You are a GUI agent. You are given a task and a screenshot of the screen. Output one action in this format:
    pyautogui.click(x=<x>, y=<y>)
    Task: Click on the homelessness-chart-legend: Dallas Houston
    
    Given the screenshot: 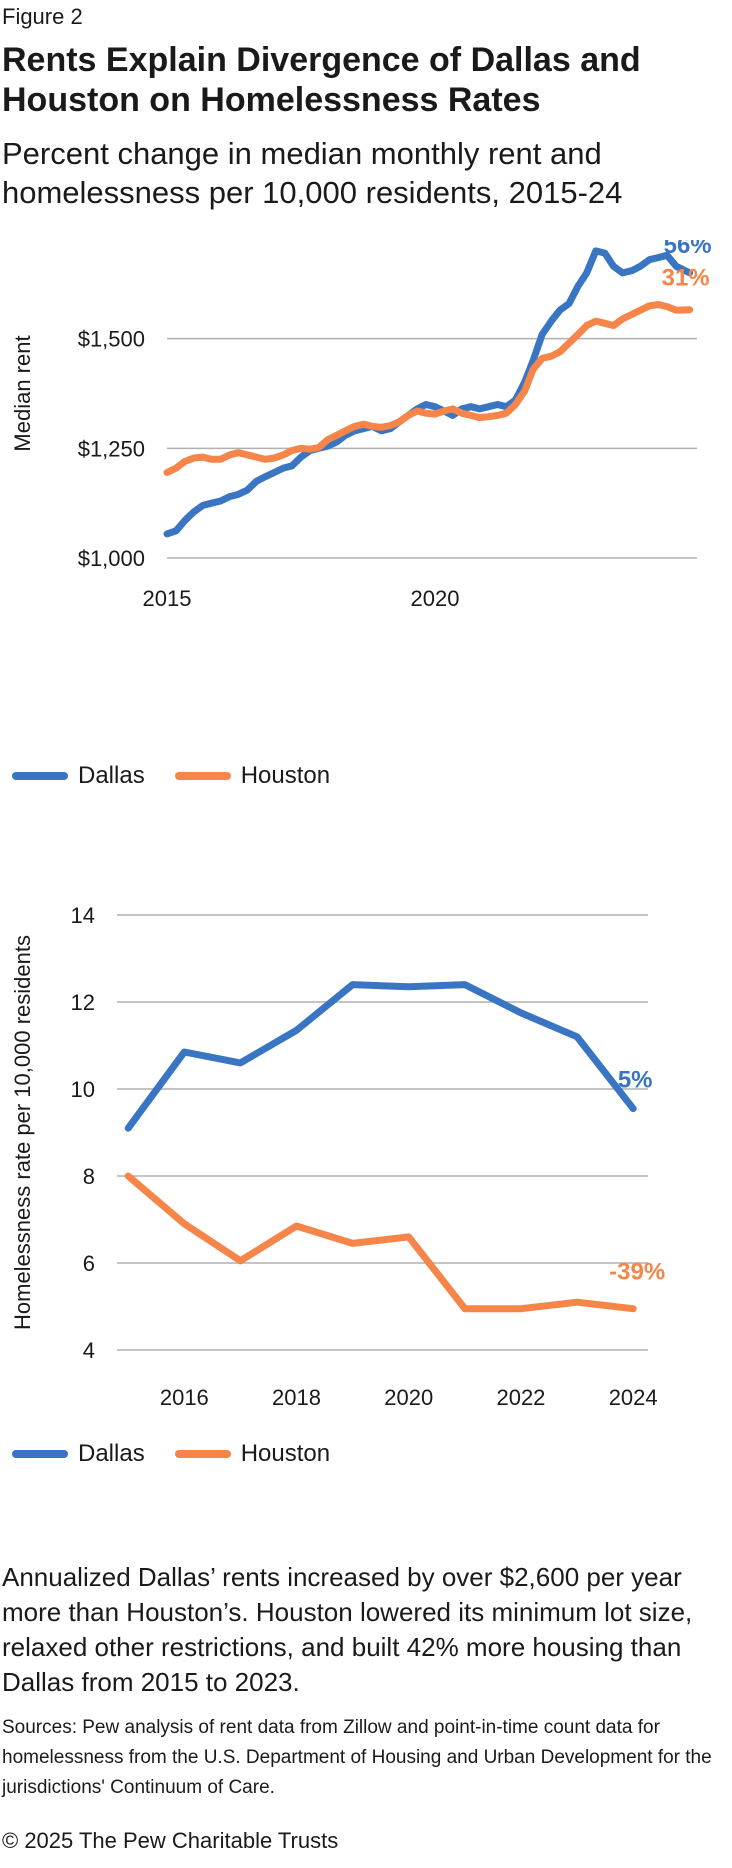 What is the action you would take?
    pyautogui.click(x=186, y=1454)
    